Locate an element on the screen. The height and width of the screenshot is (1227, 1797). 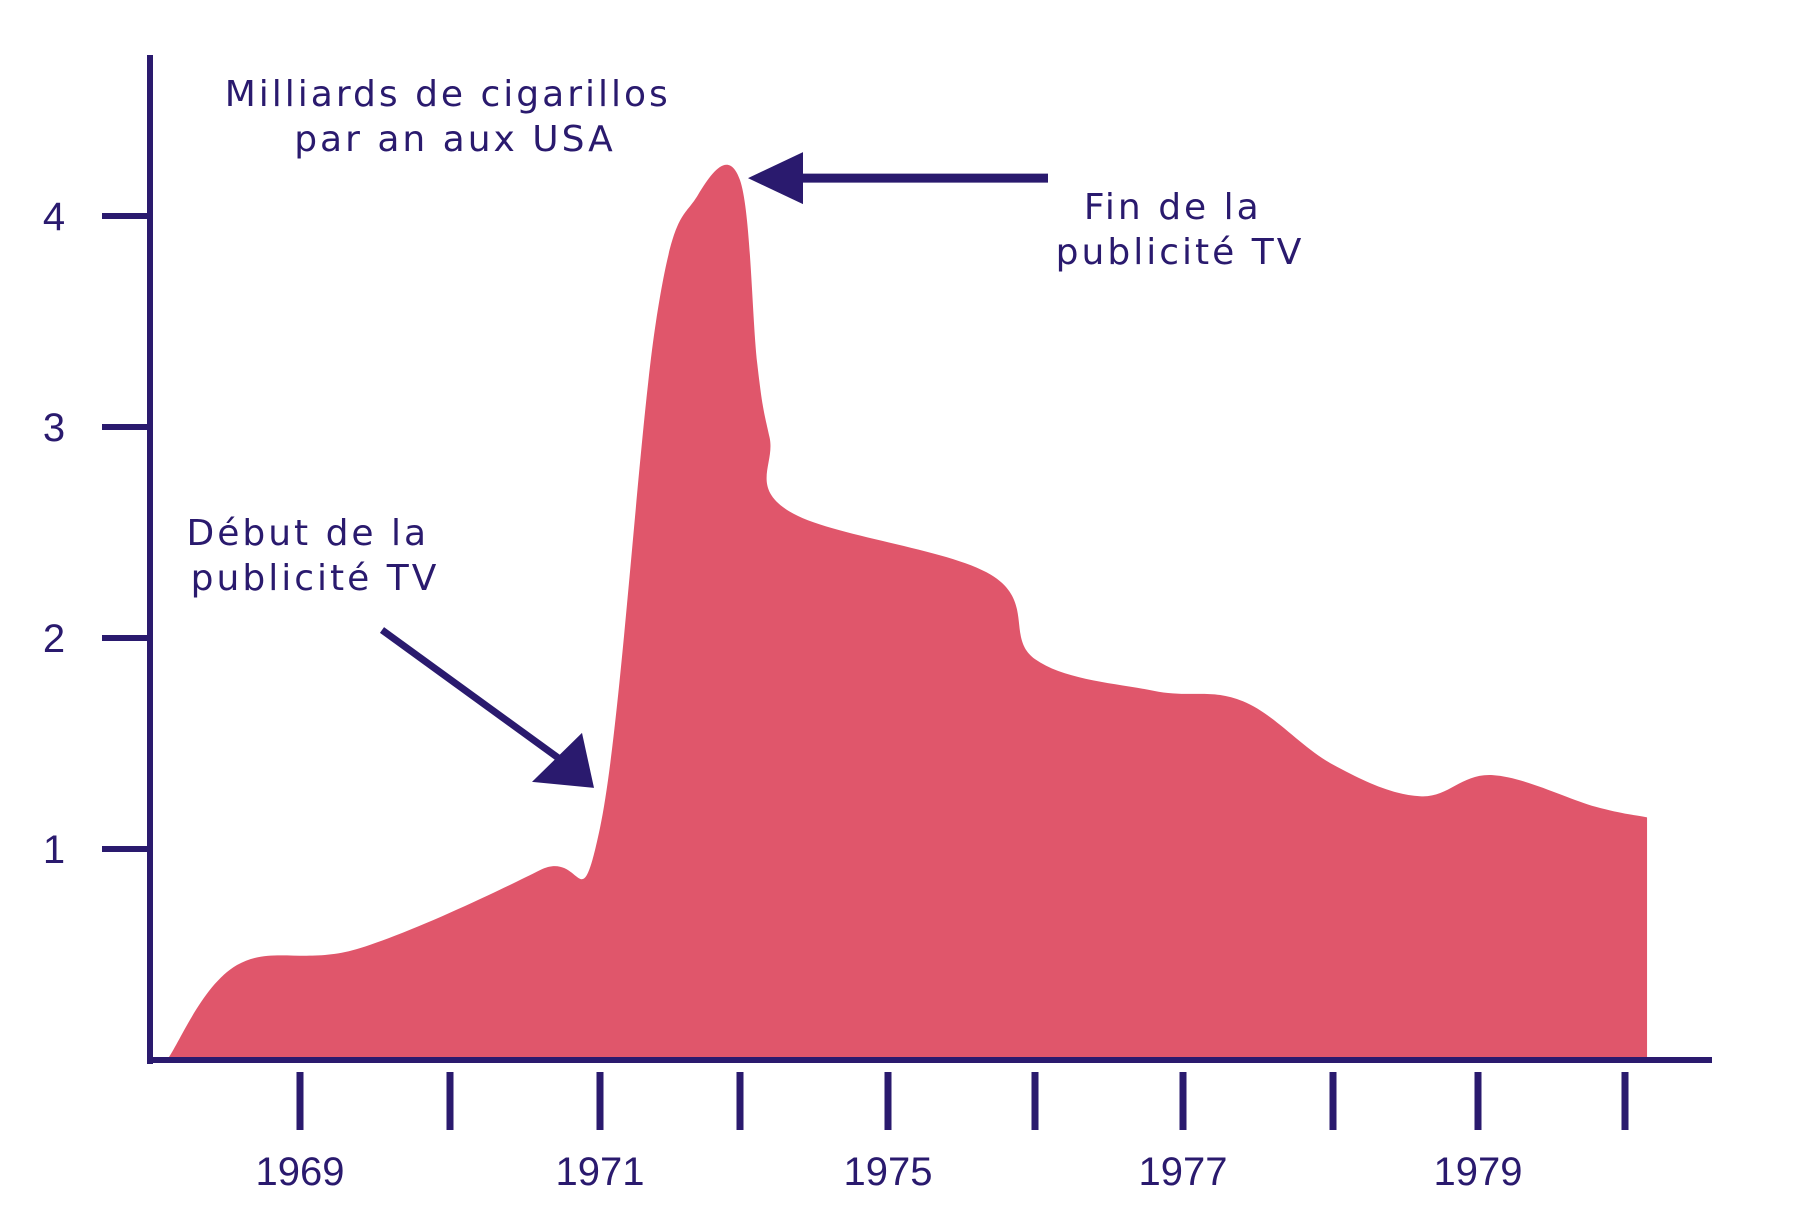
chart-title-line-1: Milliards de cigarillos is located at coordinates (448, 94).